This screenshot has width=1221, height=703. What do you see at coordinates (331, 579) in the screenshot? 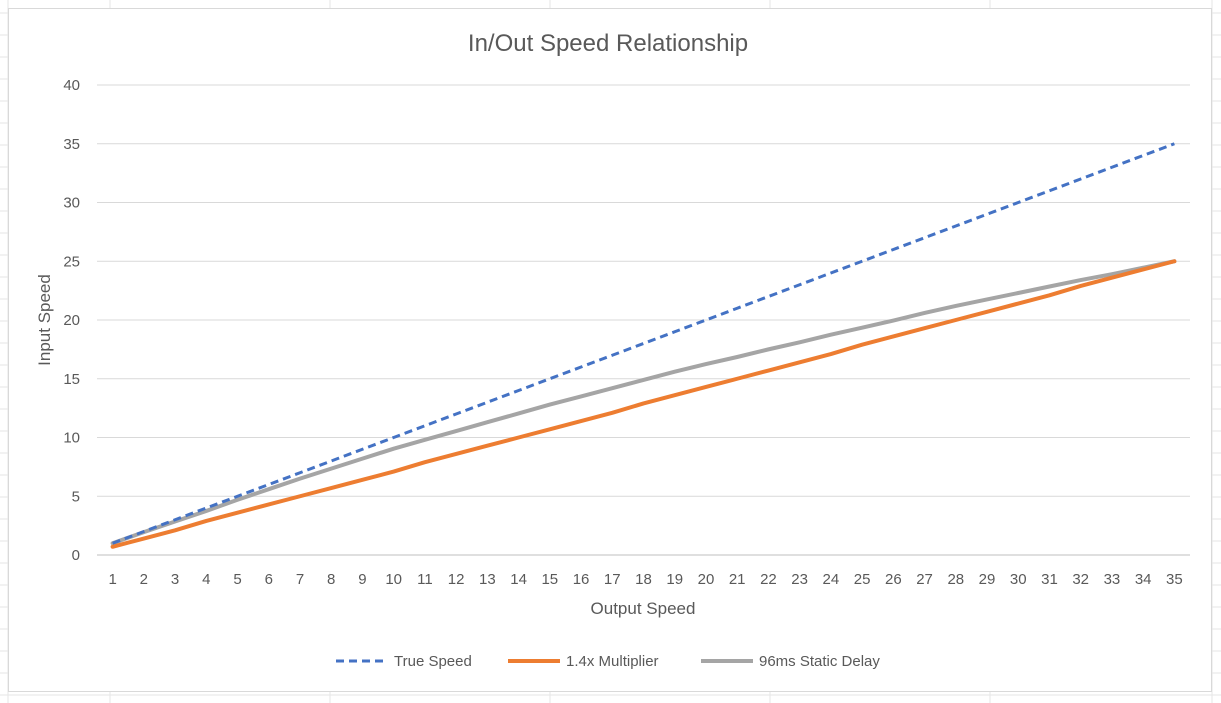
I see `x-tick-label: 8` at bounding box center [331, 579].